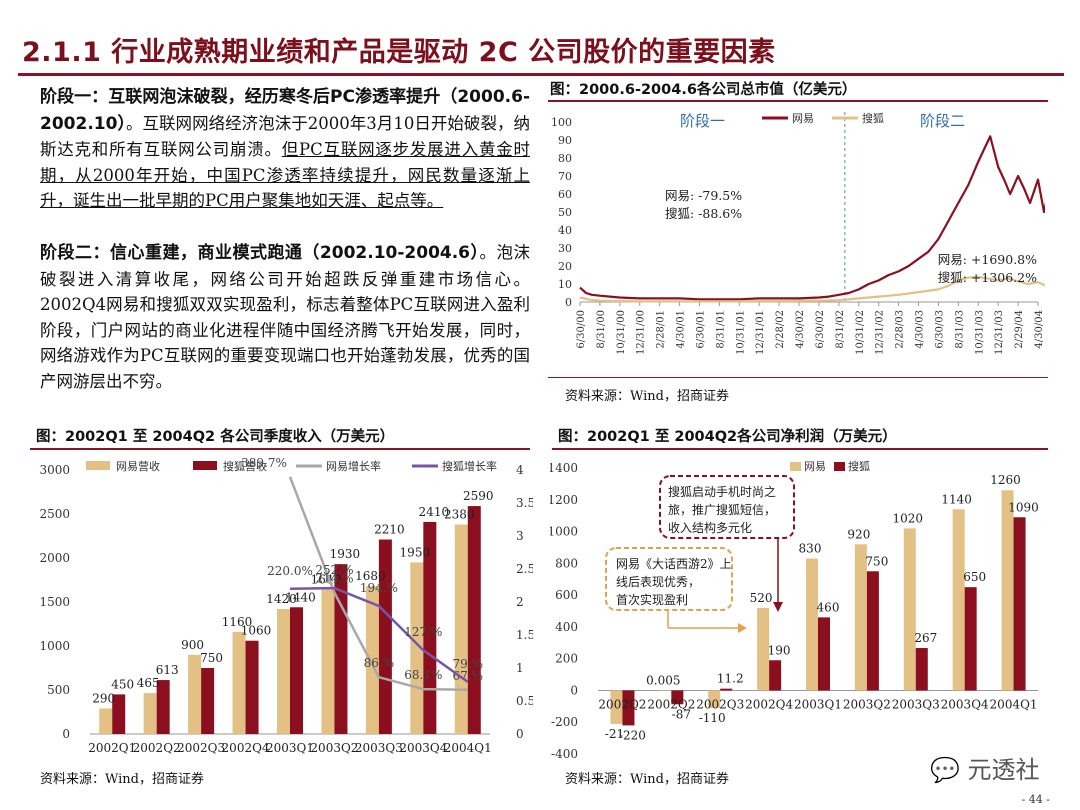 This screenshot has height=810, width=1080. I want to click on x-tick-label: 2002Q2, so click(671, 704).